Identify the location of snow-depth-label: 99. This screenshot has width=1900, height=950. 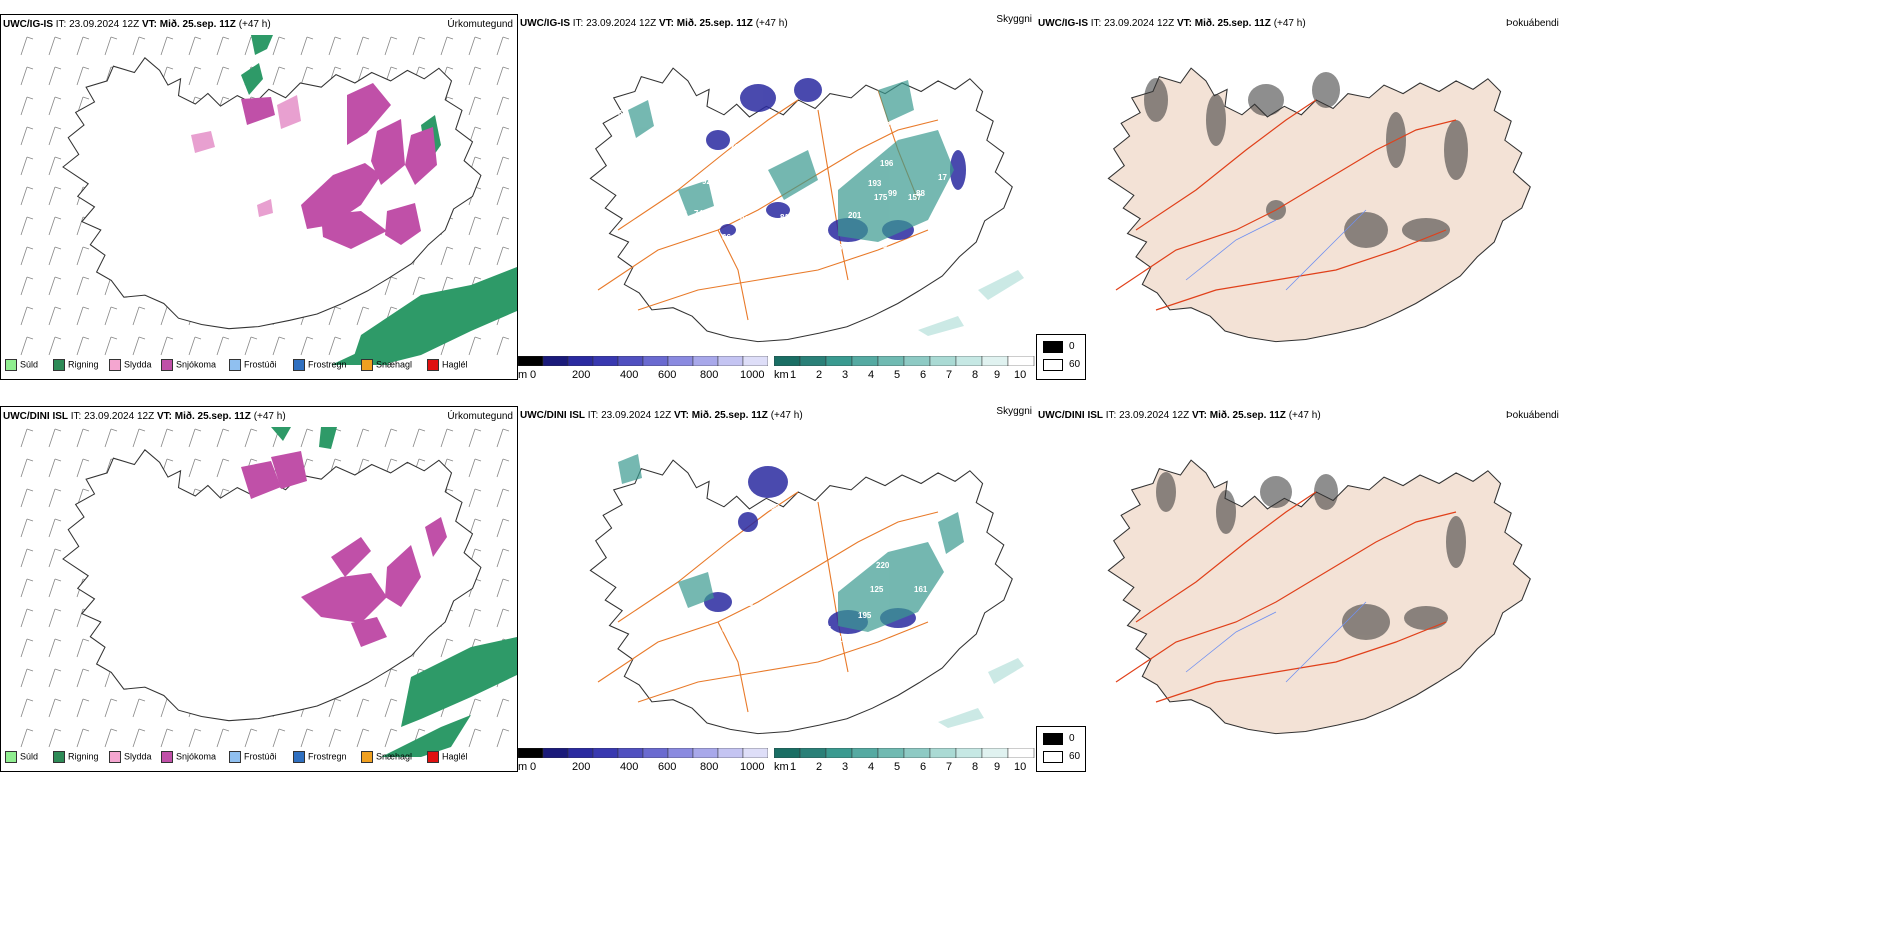
(892, 193).